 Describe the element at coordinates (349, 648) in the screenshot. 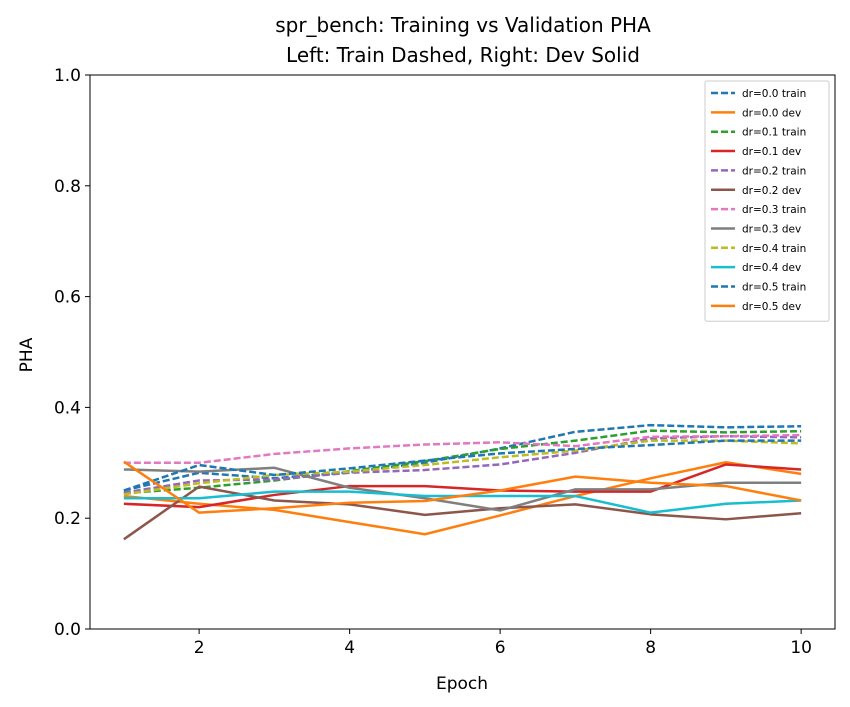

I see `x-tick-label-1: 4` at that location.